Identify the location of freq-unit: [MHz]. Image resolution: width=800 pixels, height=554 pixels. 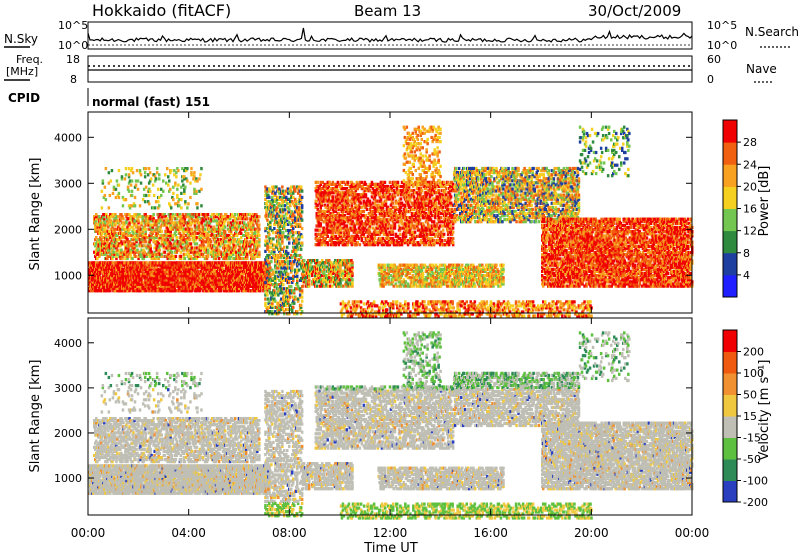
(22, 71).